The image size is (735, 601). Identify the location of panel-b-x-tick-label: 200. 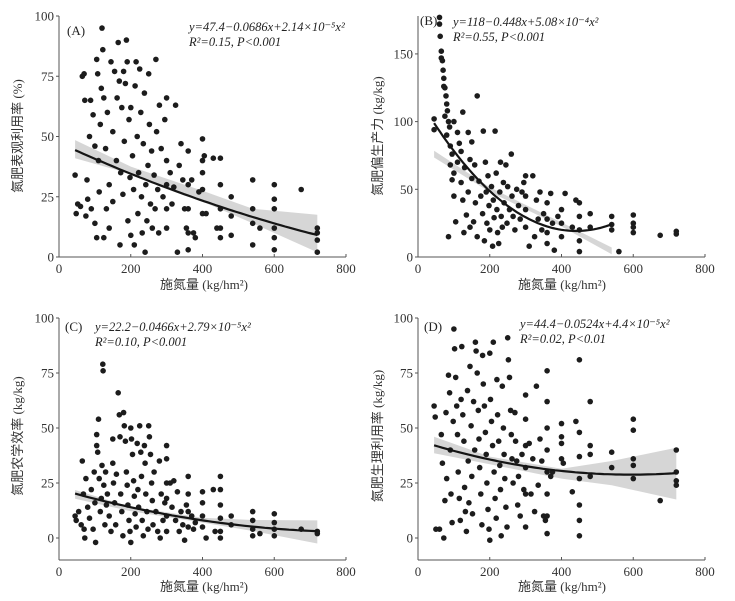
(490, 268).